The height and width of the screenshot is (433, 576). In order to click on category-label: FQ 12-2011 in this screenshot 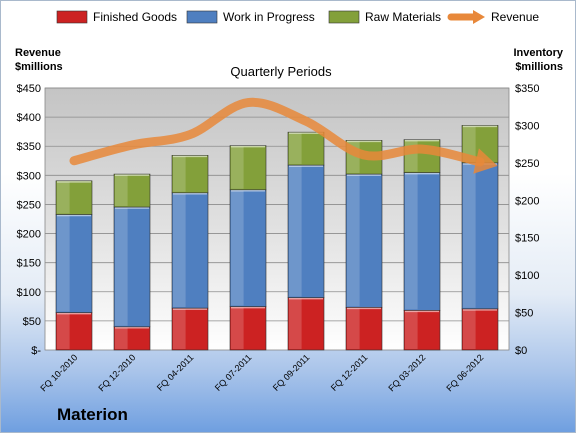, I will do `click(349, 372)`.